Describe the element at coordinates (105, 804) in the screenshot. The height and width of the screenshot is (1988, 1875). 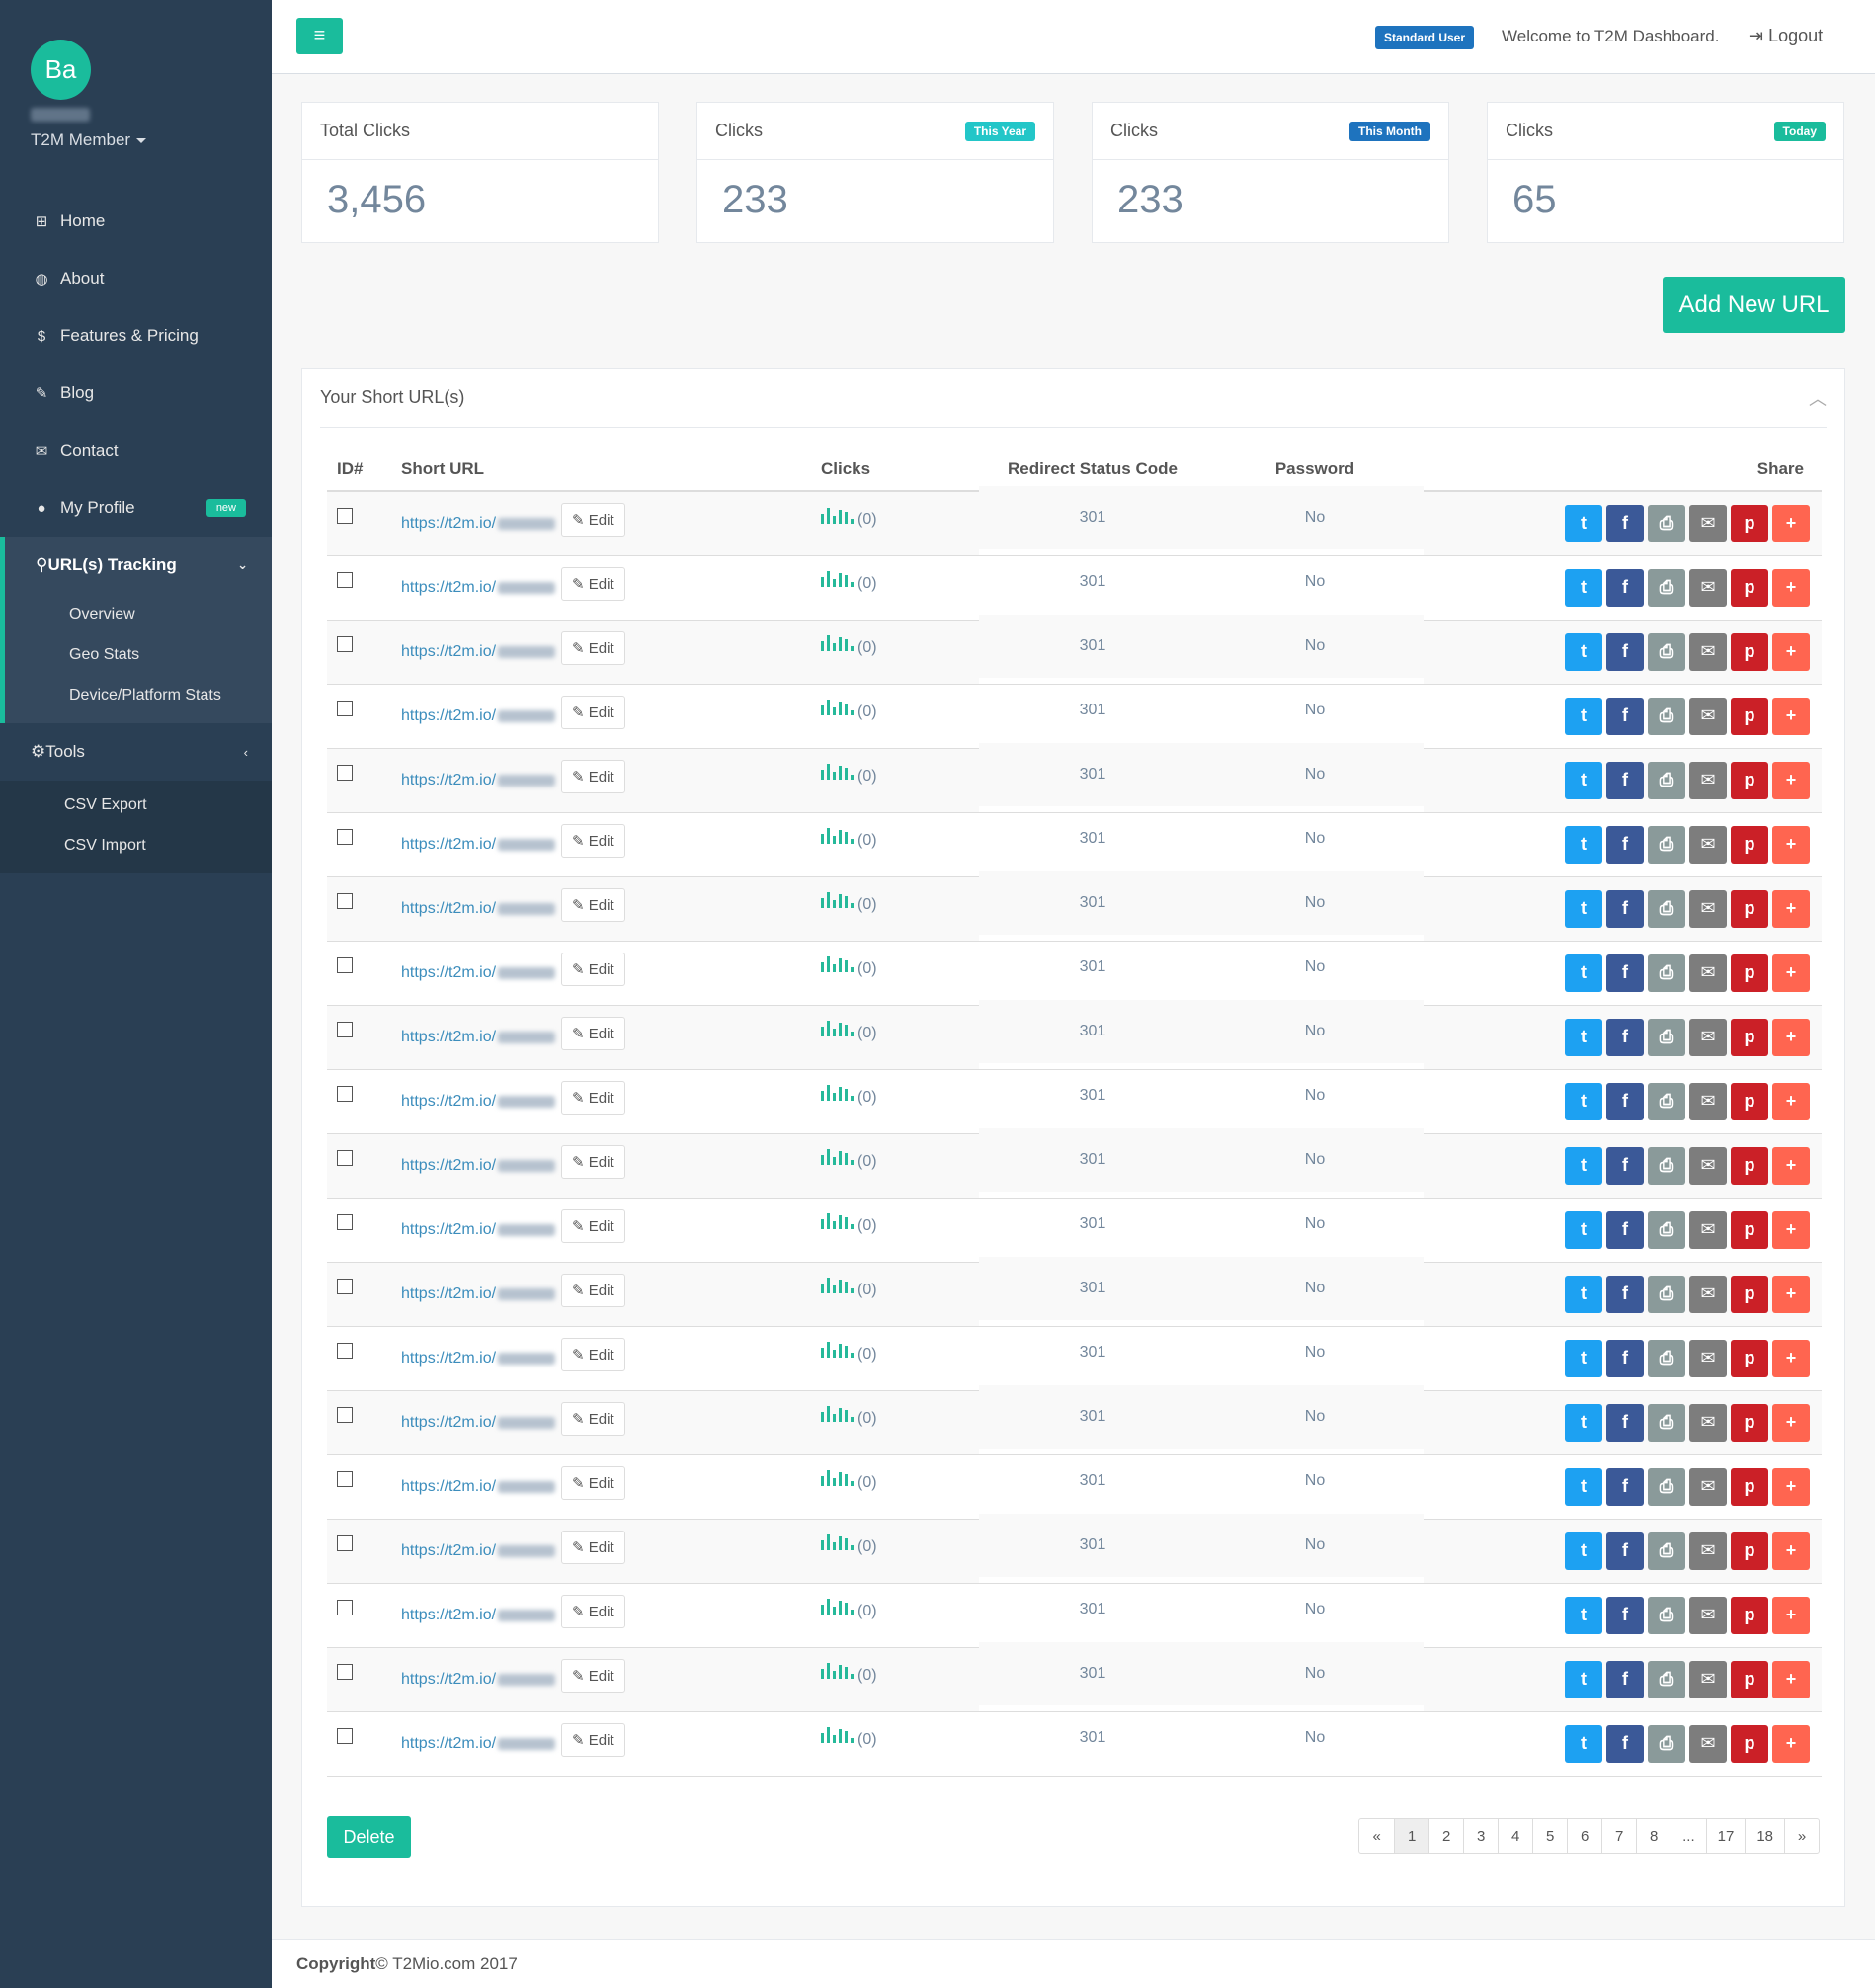
I see `sidebar-subitem-csv-export: CSV Export` at that location.